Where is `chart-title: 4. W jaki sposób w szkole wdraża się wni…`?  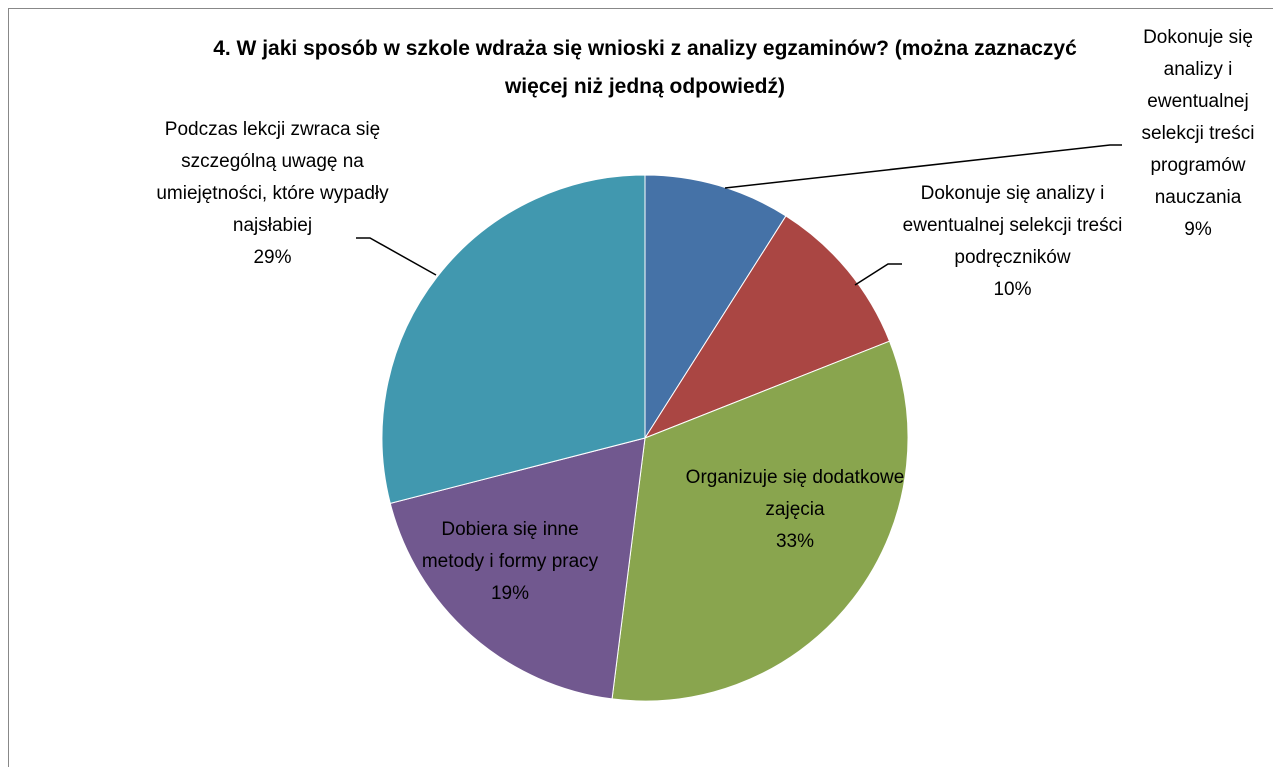 chart-title: 4. W jaki sposób w szkole wdraża się wni… is located at coordinates (645, 67).